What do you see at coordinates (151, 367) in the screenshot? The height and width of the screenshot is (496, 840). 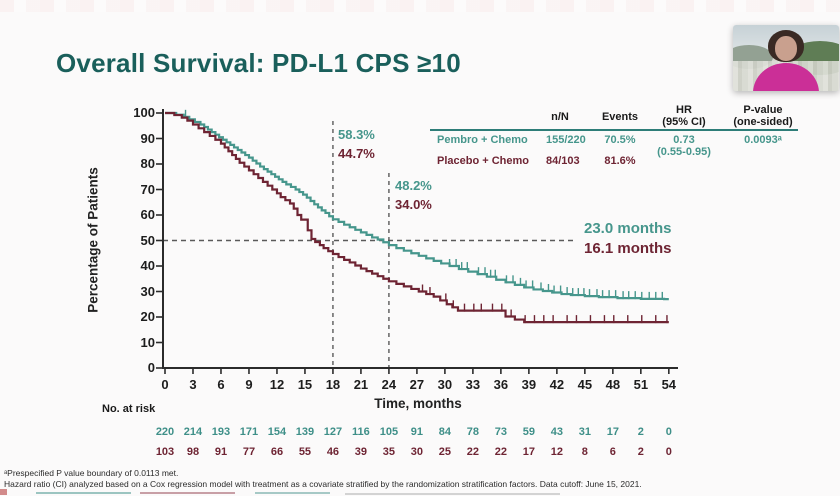 I see `y-tick-label: 0` at bounding box center [151, 367].